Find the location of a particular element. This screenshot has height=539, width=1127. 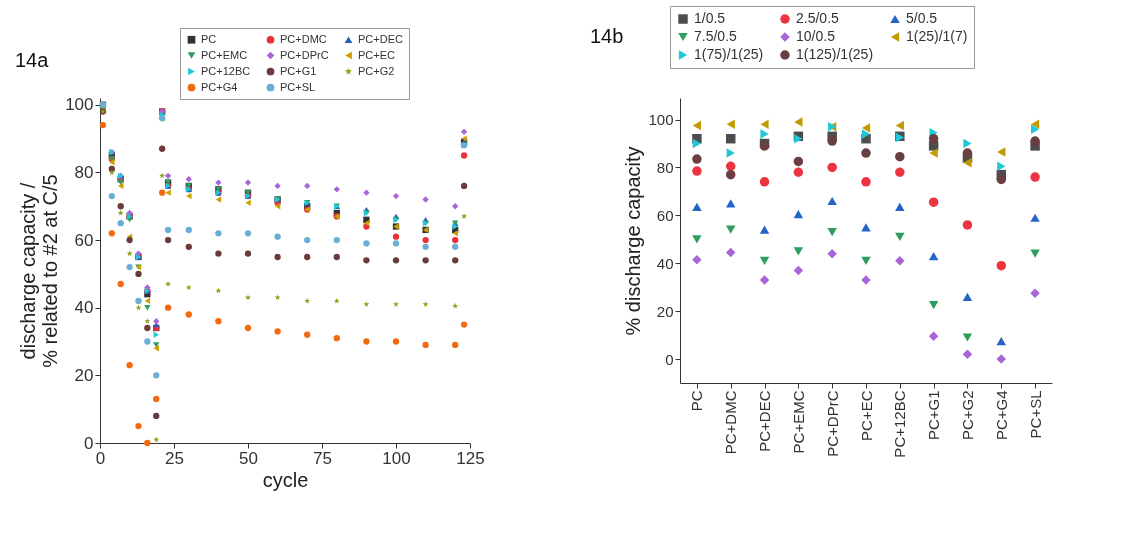

legend-label: PC+G2 is located at coordinates (376, 70).